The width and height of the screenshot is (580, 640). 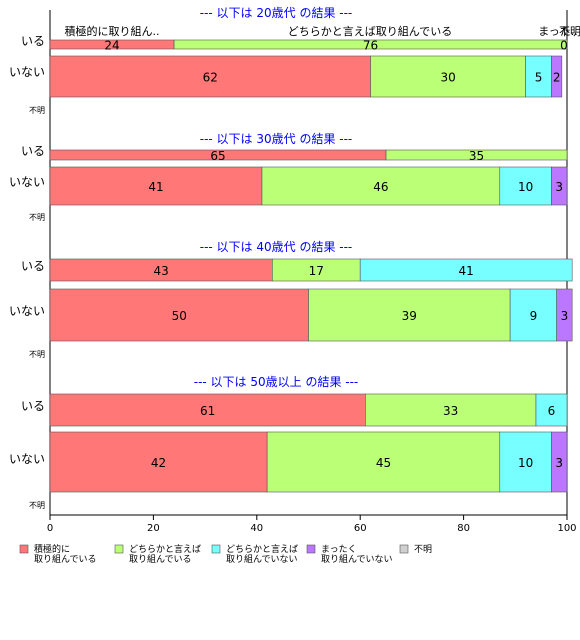 What do you see at coordinates (276, 13) in the screenshot?
I see `panel-title: --- 以下は 20歳代 の結果 ---` at bounding box center [276, 13].